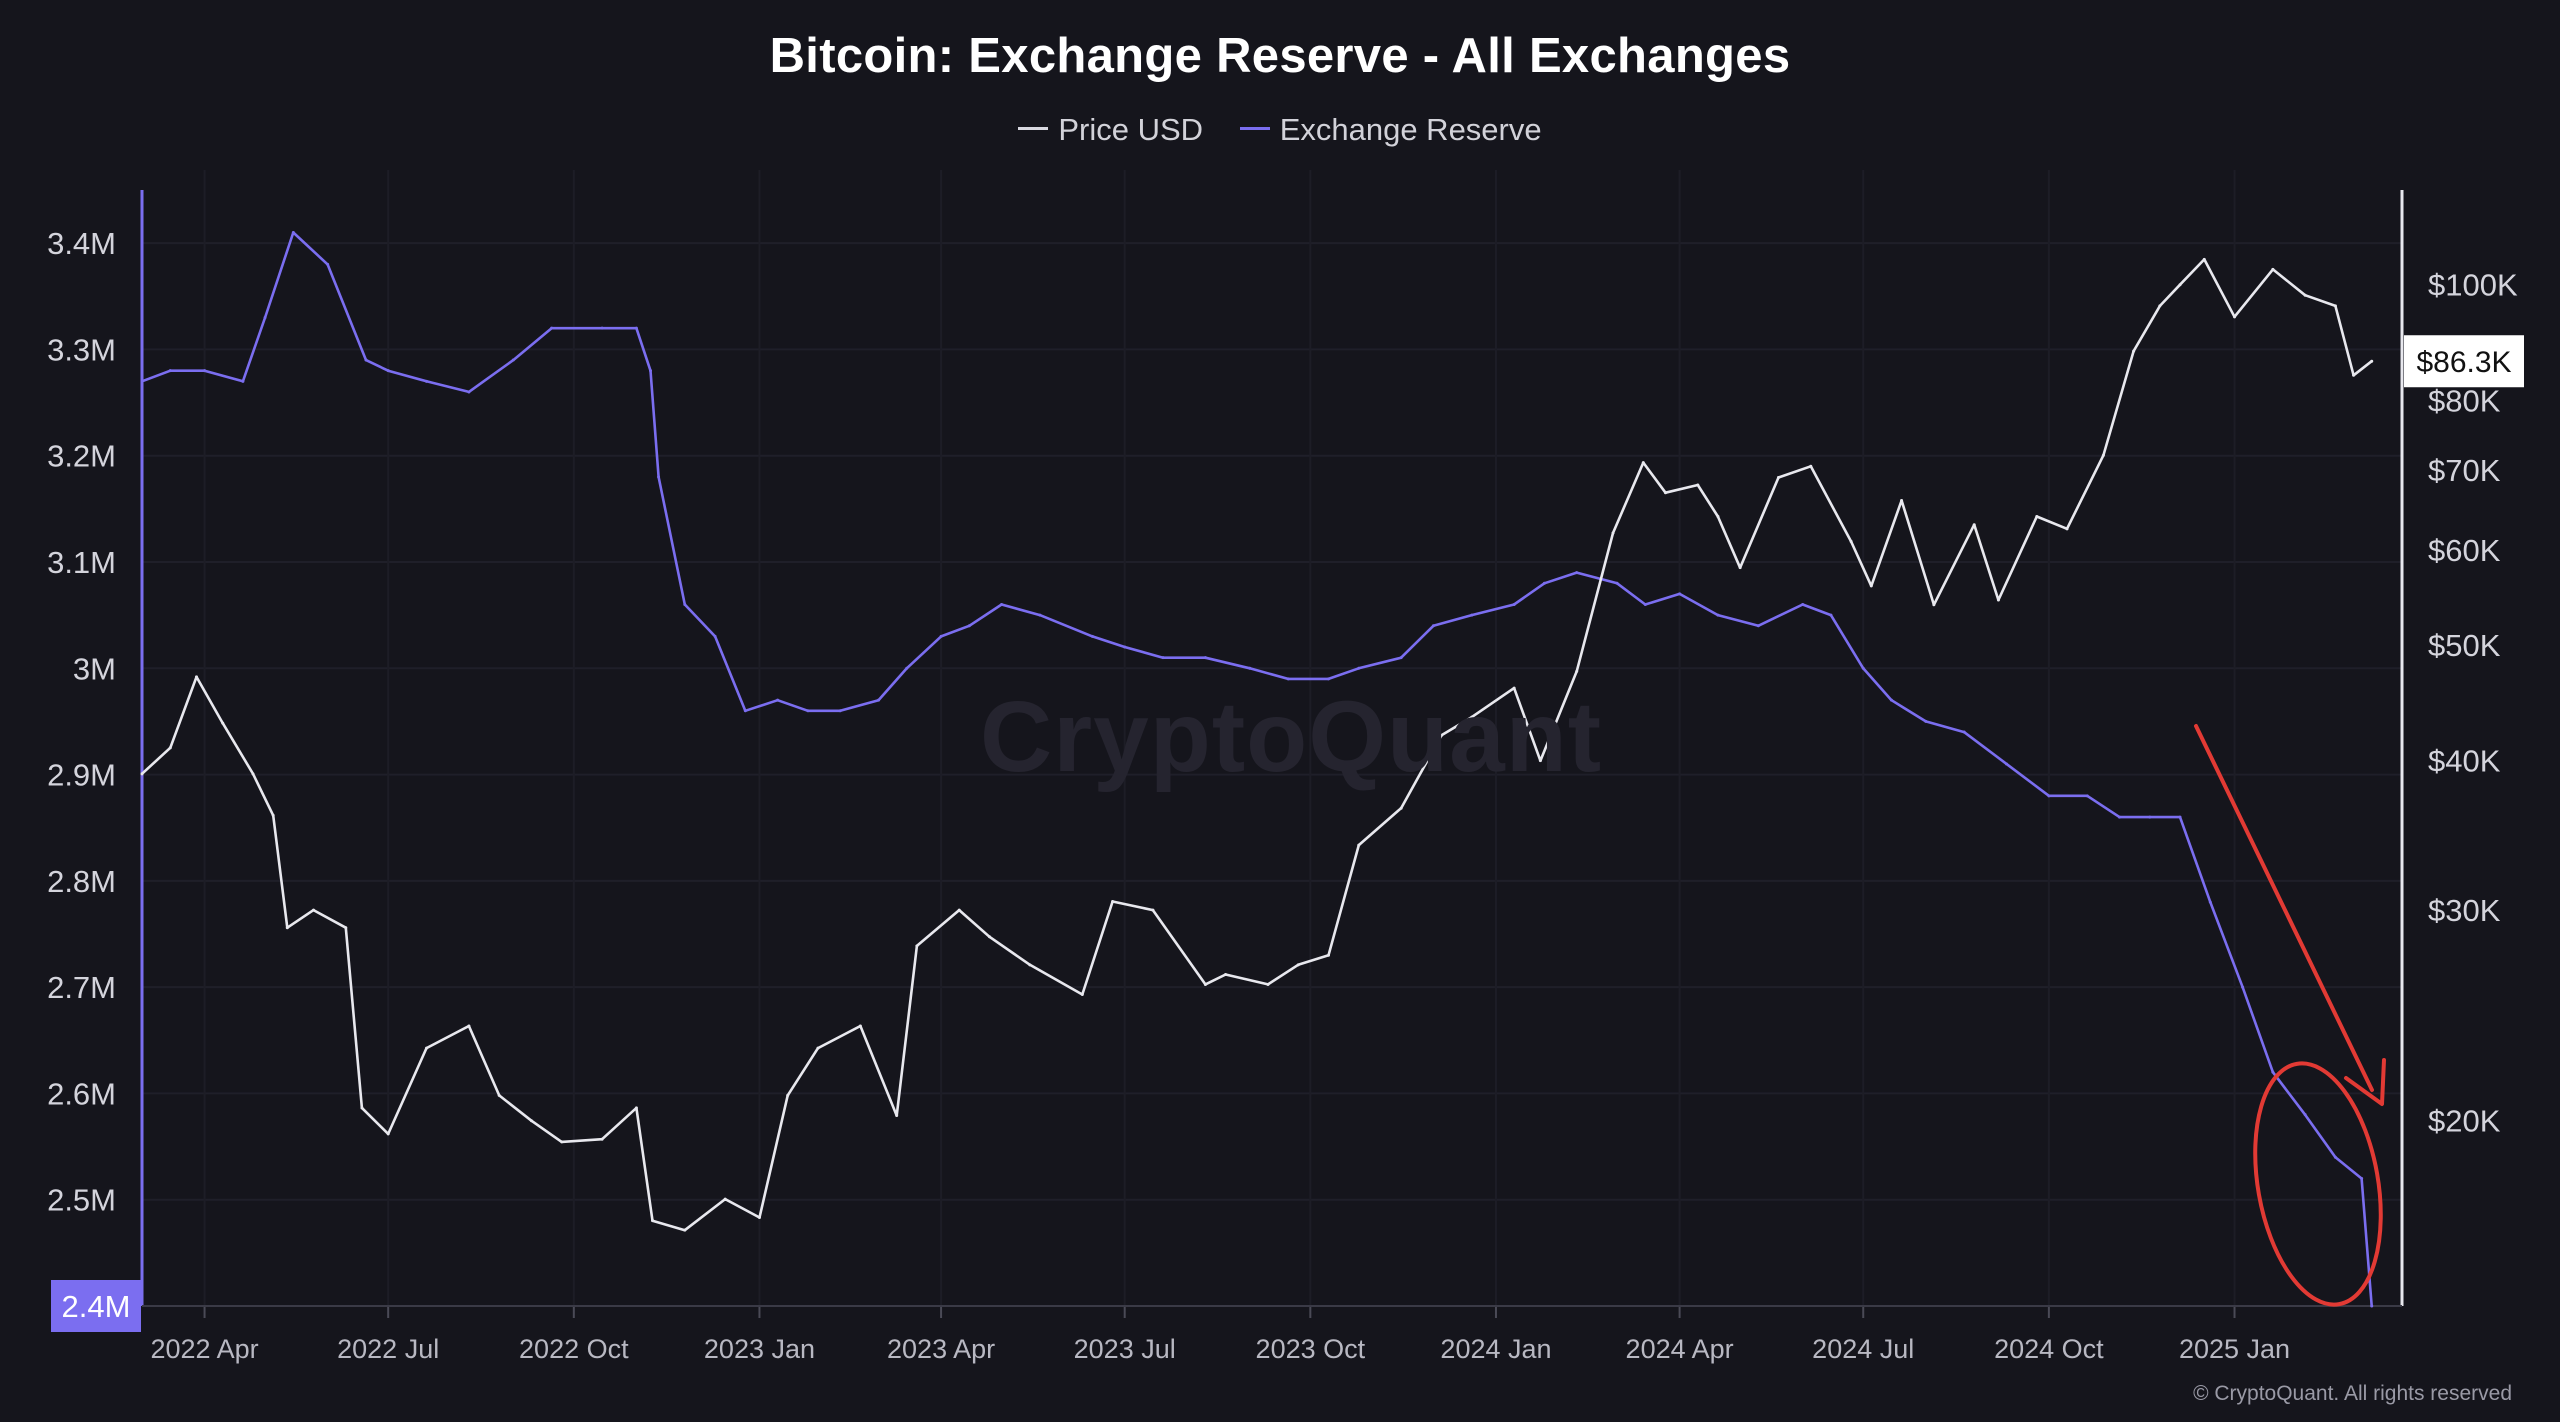 The height and width of the screenshot is (1422, 2560). I want to click on x-tick-label: 2023 Apr, so click(941, 1349).